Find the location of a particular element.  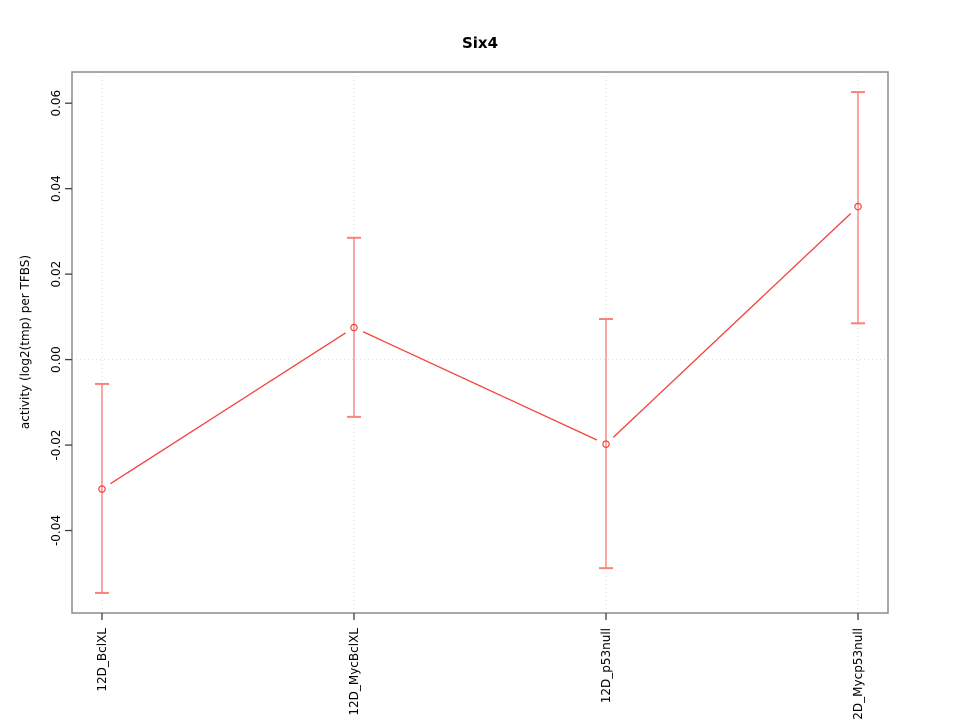

x-tick-label: 12D_p53null is located at coordinates (606, 665).